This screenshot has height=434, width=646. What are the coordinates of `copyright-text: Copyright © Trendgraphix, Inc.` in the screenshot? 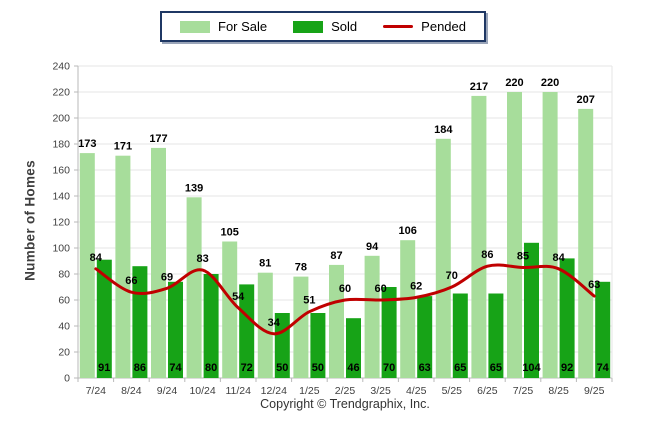 It's located at (345, 404).